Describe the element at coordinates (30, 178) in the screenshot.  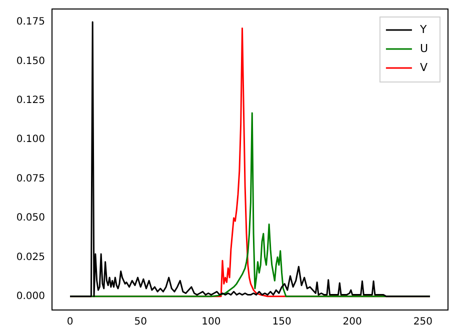
I see `y-tick-label: 0.075` at that location.